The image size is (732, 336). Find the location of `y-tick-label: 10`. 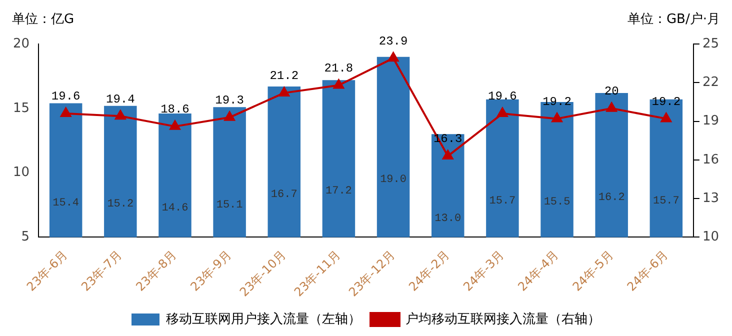

y-tick-label: 10 is located at coordinates (21, 172).